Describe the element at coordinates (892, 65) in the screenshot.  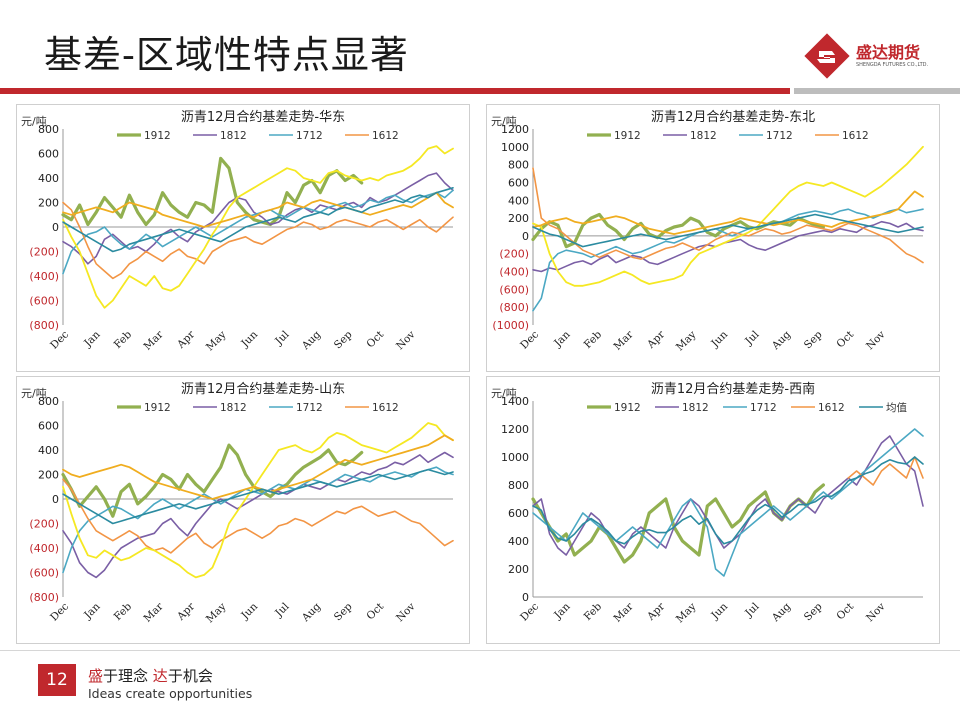
I see `logo-subtitle: SHENGDA FUTURES CO.,LTD.` at that location.